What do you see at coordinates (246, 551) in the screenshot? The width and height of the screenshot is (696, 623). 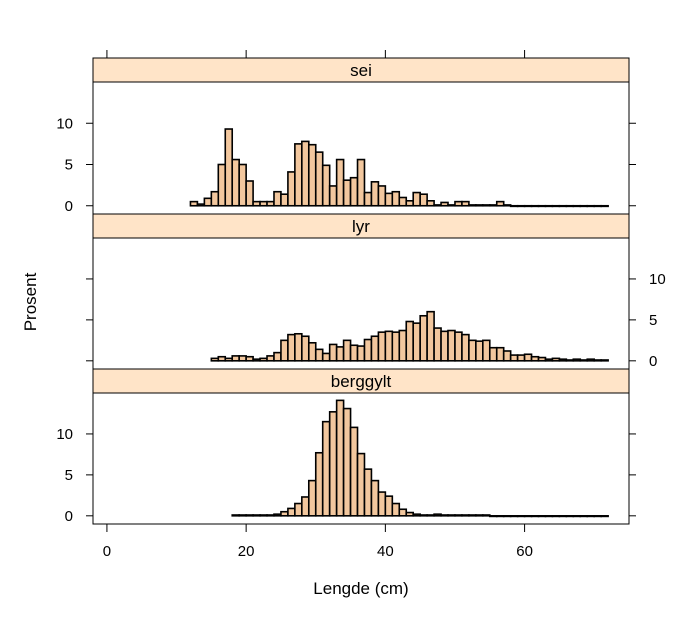 I see `x-tick-label-20: 20` at bounding box center [246, 551].